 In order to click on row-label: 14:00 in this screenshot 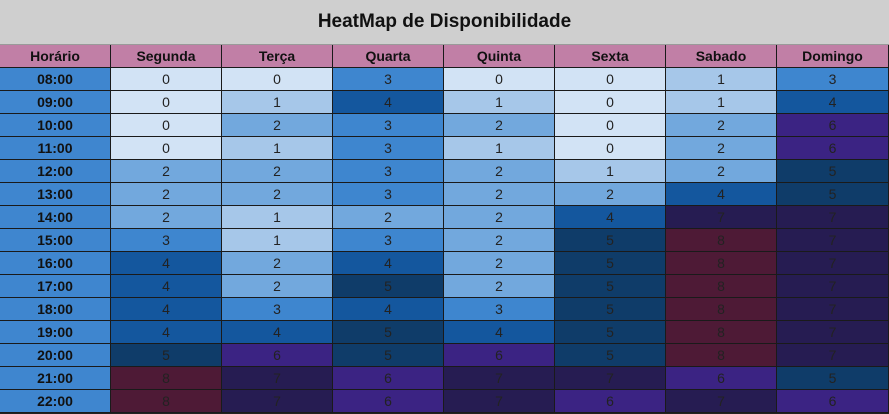, I will do `click(55, 217)`.